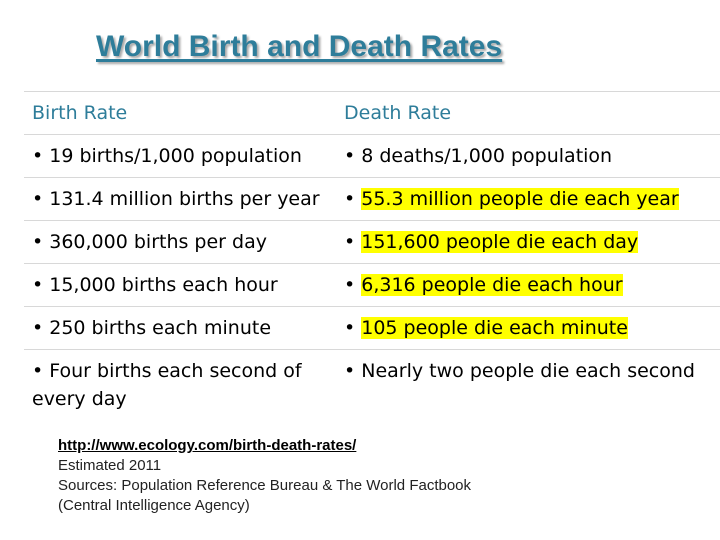 This screenshot has width=720, height=540. I want to click on death-cell: • 105 people die each minute, so click(528, 328).